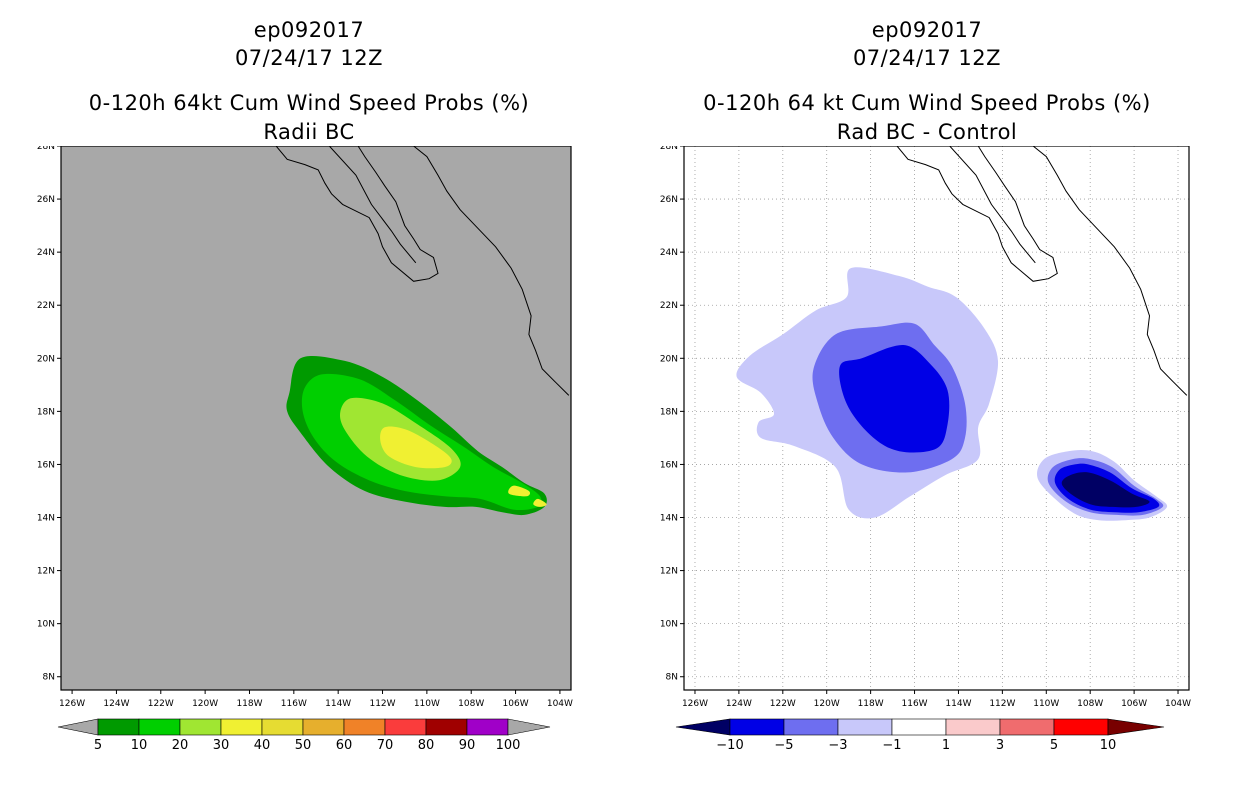  What do you see at coordinates (1105, 490) in the screenshot?
I see `contour-level-neg10` at bounding box center [1105, 490].